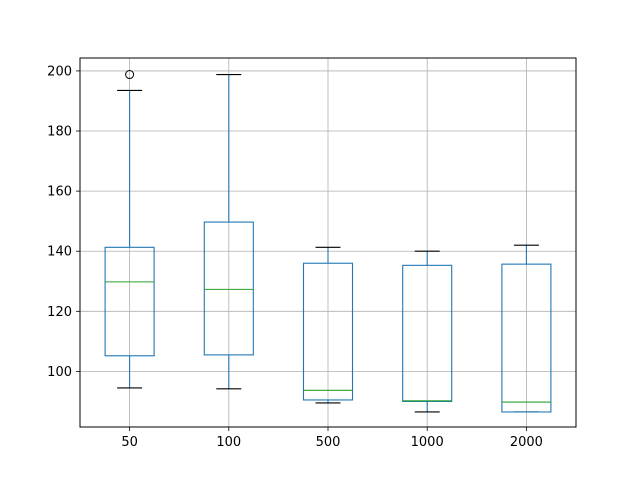  I want to click on x-tick-label: 500, so click(328, 442).